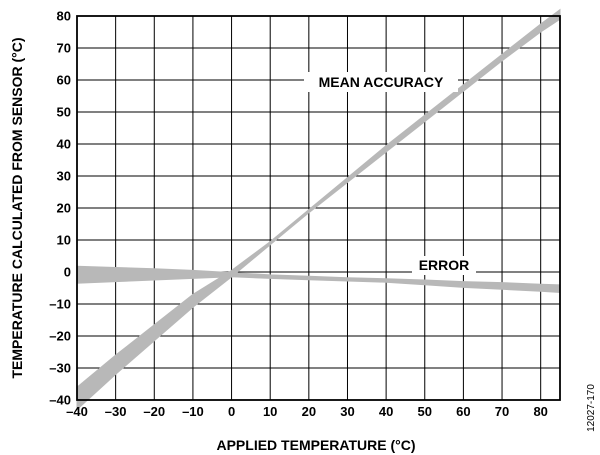 The image size is (600, 455). What do you see at coordinates (64, 48) in the screenshot?
I see `y-tick-label-11: 70` at bounding box center [64, 48].